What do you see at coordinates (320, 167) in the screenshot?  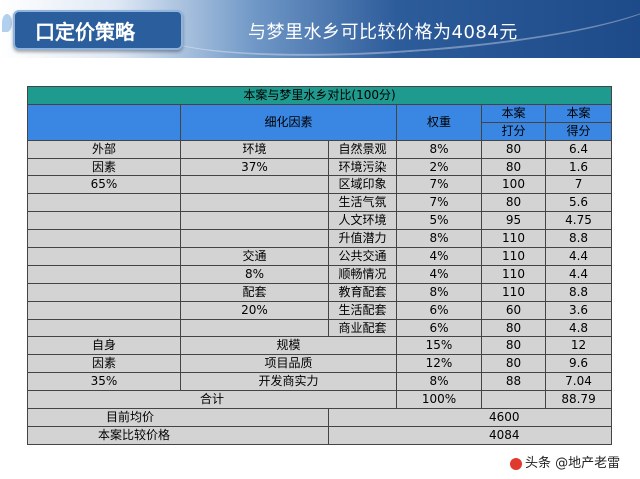 I see `table-row: 因素 37% 环境污染 2% 80 1.6` at bounding box center [320, 167].